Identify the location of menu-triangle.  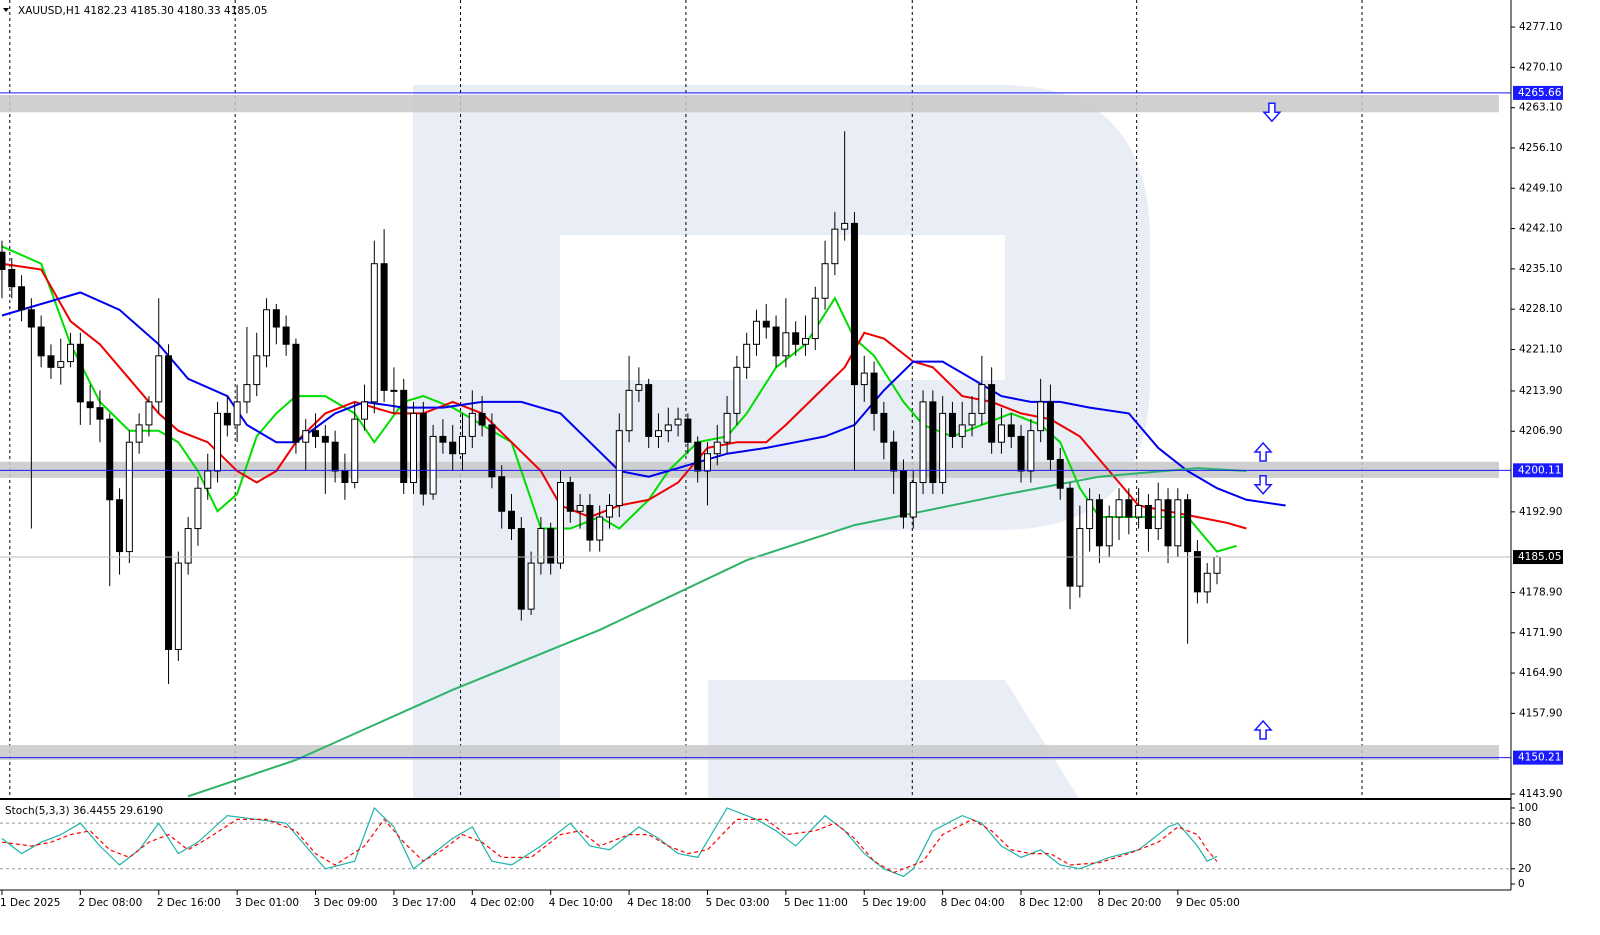
(6, 10).